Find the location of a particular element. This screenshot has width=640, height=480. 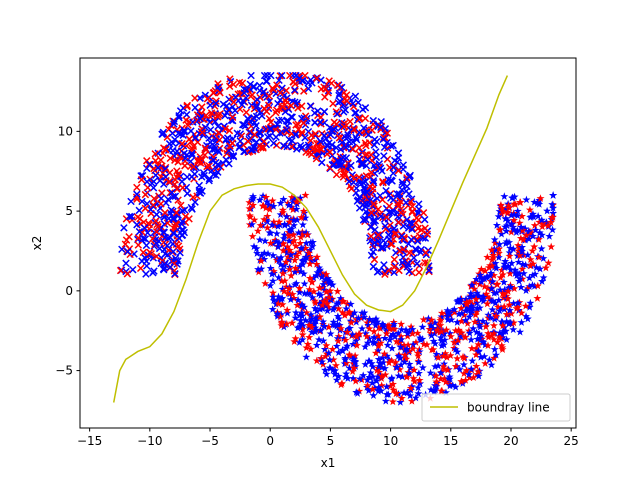

y-axis-label: x2 is located at coordinates (37, 243).